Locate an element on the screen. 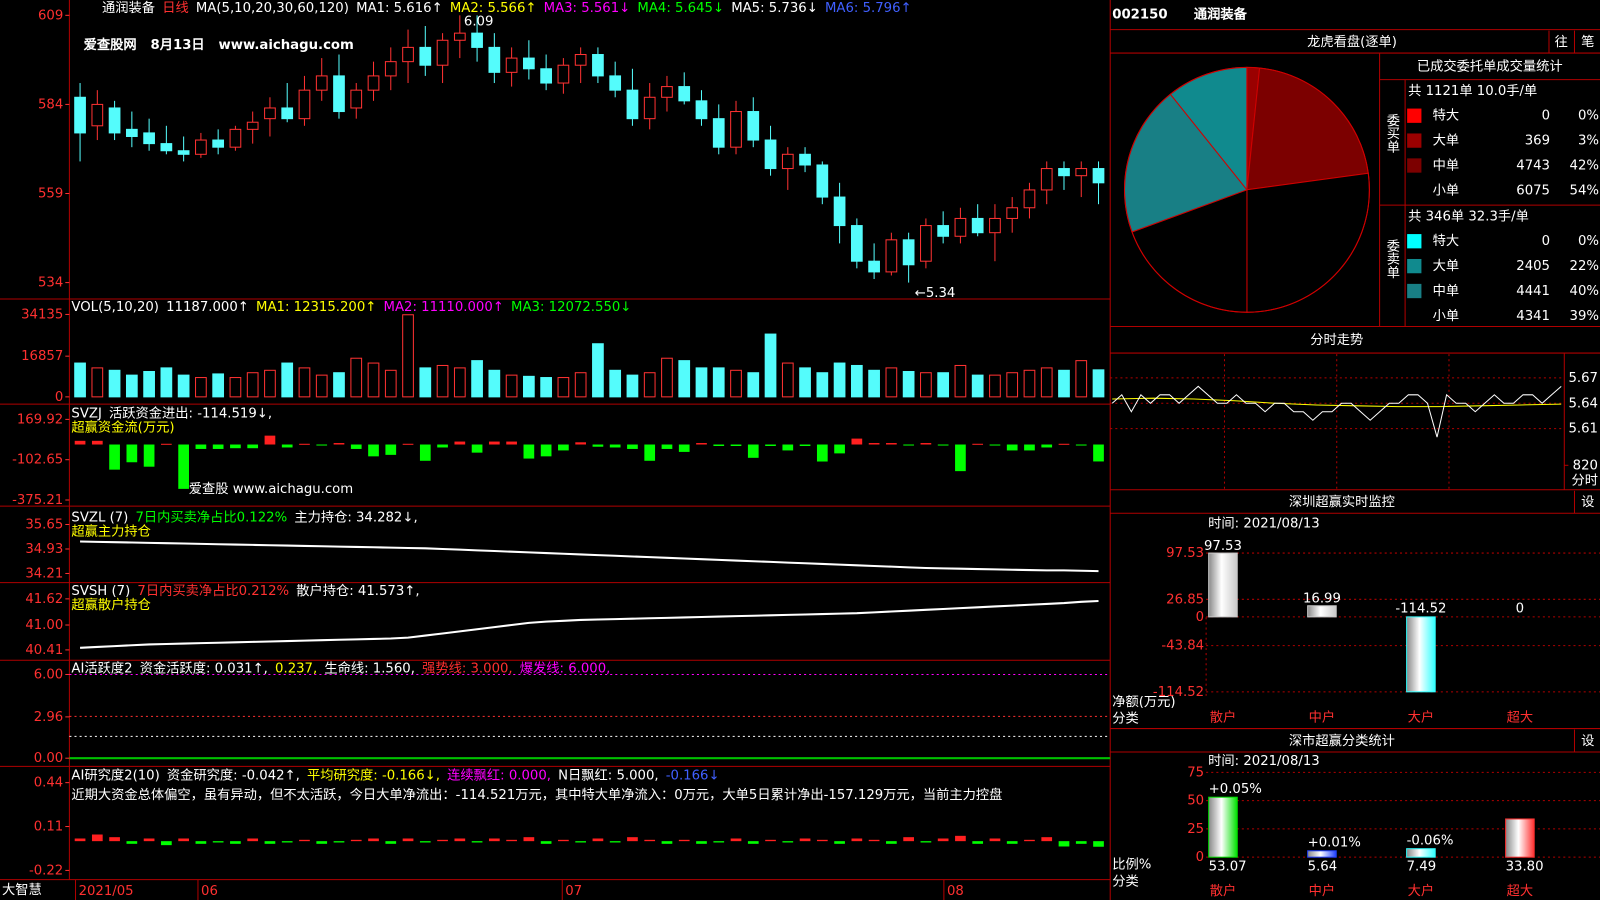 The height and width of the screenshot is (900, 1600). header-segment: 11187.000↑ is located at coordinates (207, 307).